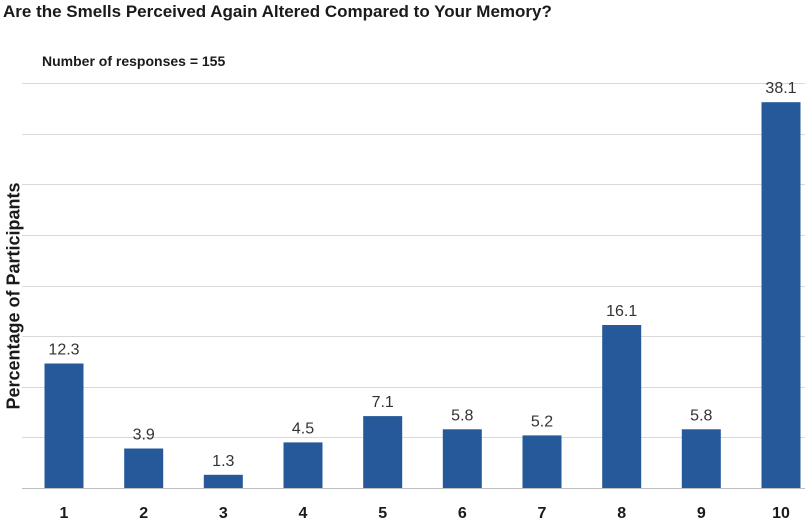 This screenshot has width=807, height=526. Describe the element at coordinates (303, 513) in the screenshot. I see `x-tick-label: 4` at that location.